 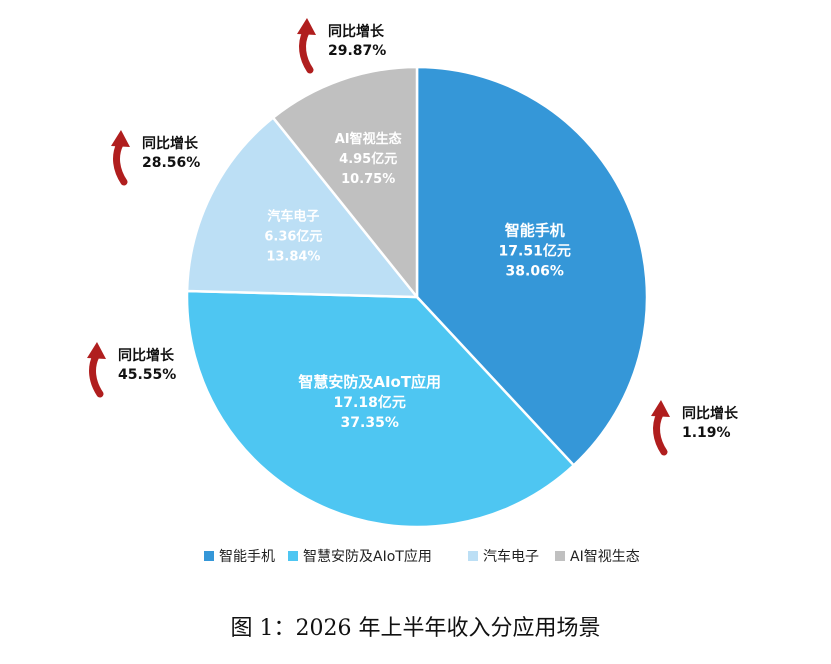 I want to click on growth-title-2: 同比增长, so click(x=170, y=143).